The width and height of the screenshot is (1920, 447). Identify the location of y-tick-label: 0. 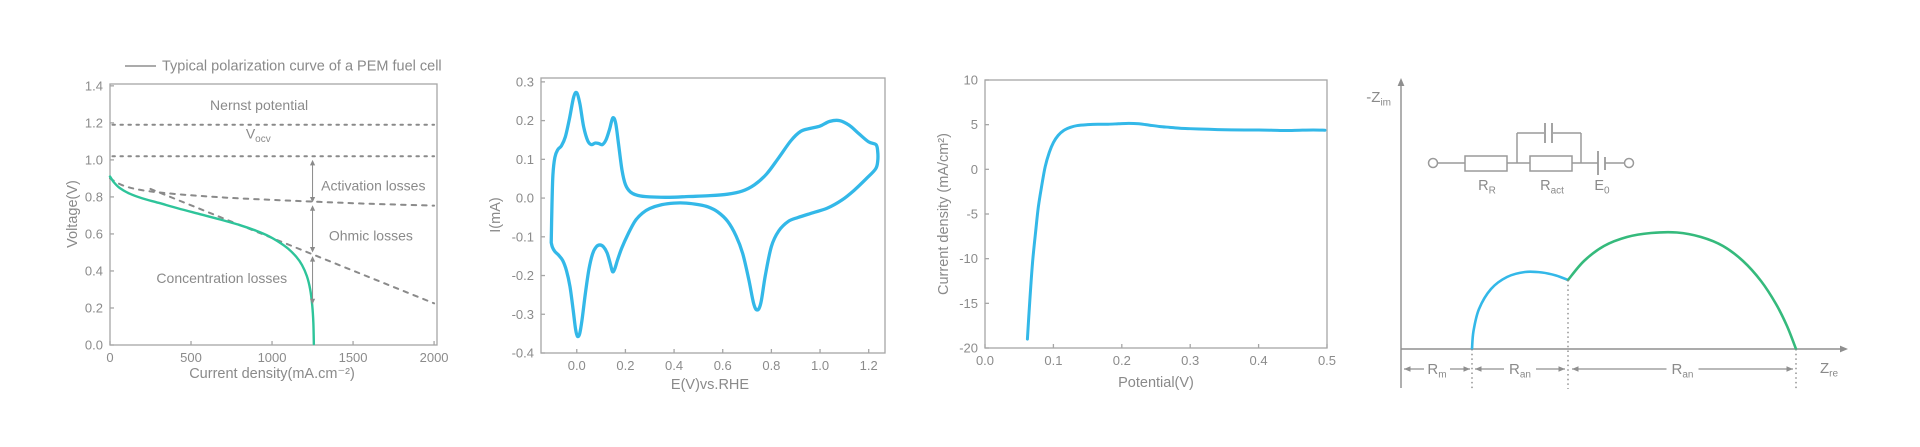
(974, 169).